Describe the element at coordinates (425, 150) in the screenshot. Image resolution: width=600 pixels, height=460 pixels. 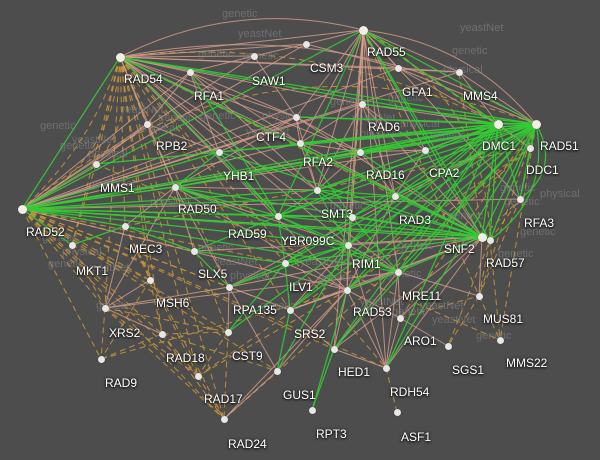
I see `graph-node-cpa2` at that location.